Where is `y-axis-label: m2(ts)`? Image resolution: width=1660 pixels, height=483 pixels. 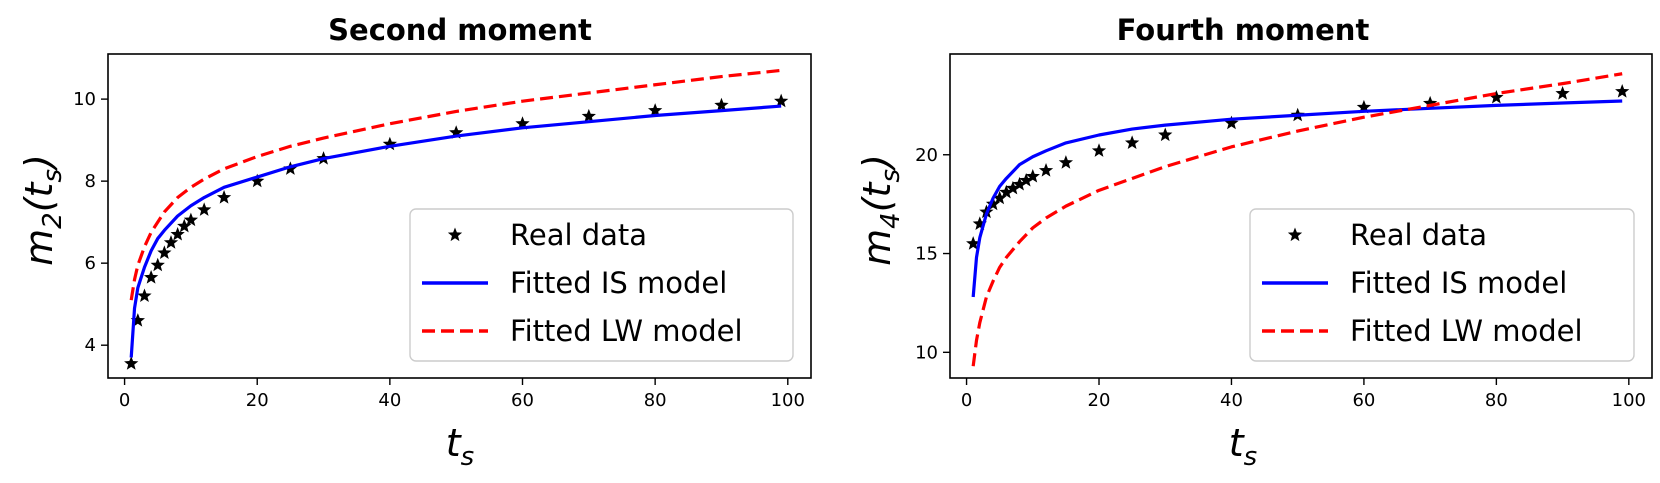 y-axis-label: m2(ts) is located at coordinates (42, 210).